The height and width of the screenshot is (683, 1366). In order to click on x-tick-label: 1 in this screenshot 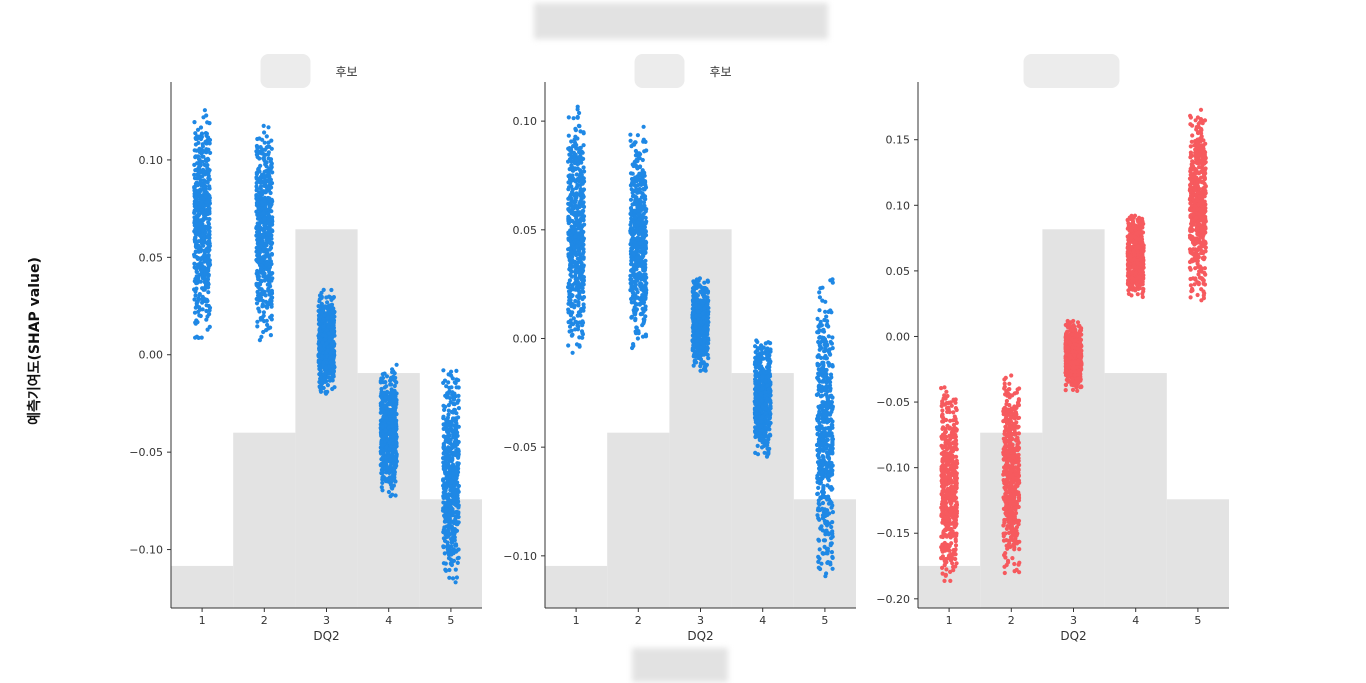, I will do `click(202, 620)`.